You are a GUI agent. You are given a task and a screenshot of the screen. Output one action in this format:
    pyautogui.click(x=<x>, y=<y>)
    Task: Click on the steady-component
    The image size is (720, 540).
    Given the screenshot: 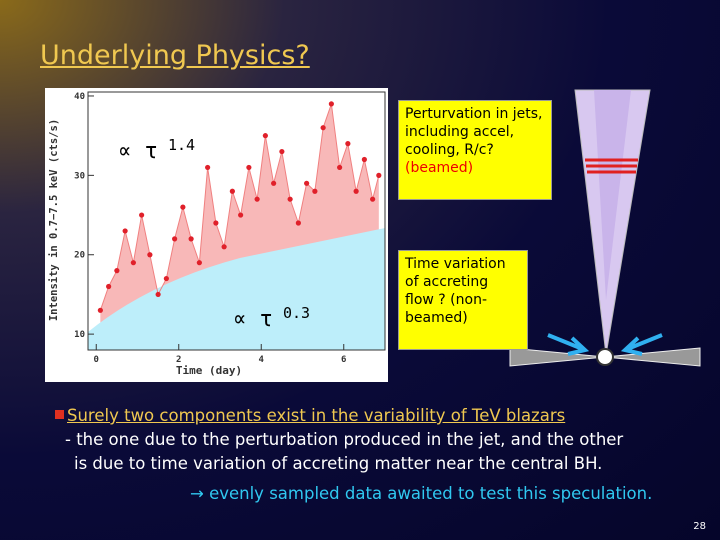 What is the action you would take?
    pyautogui.click(x=236, y=289)
    